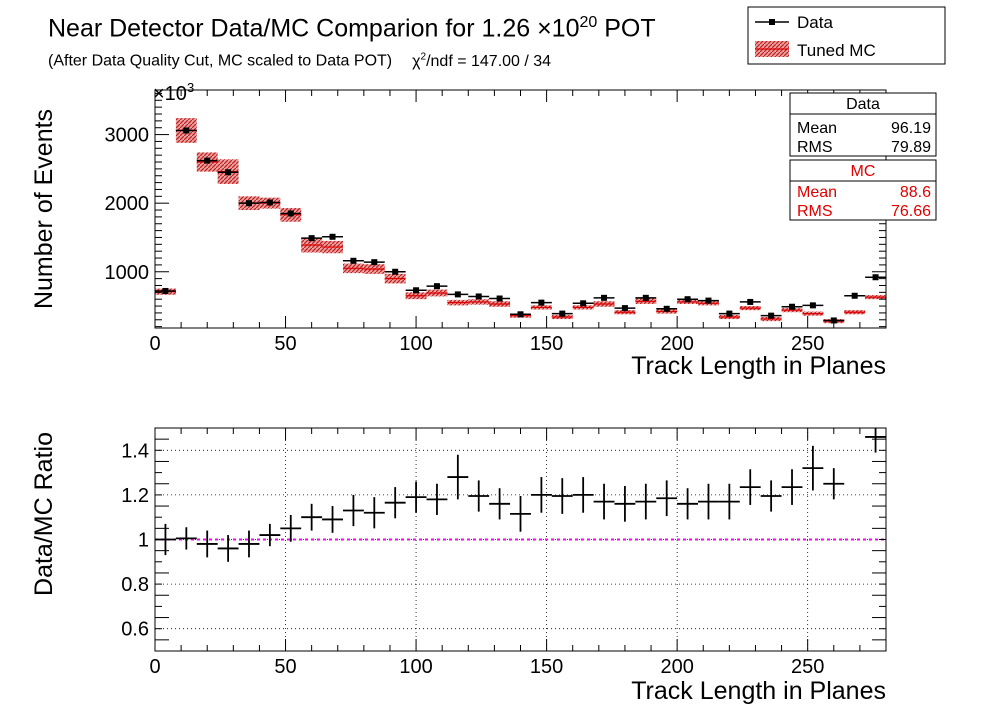 The width and height of the screenshot is (996, 722). I want to click on legend-data-marker, so click(772, 22).